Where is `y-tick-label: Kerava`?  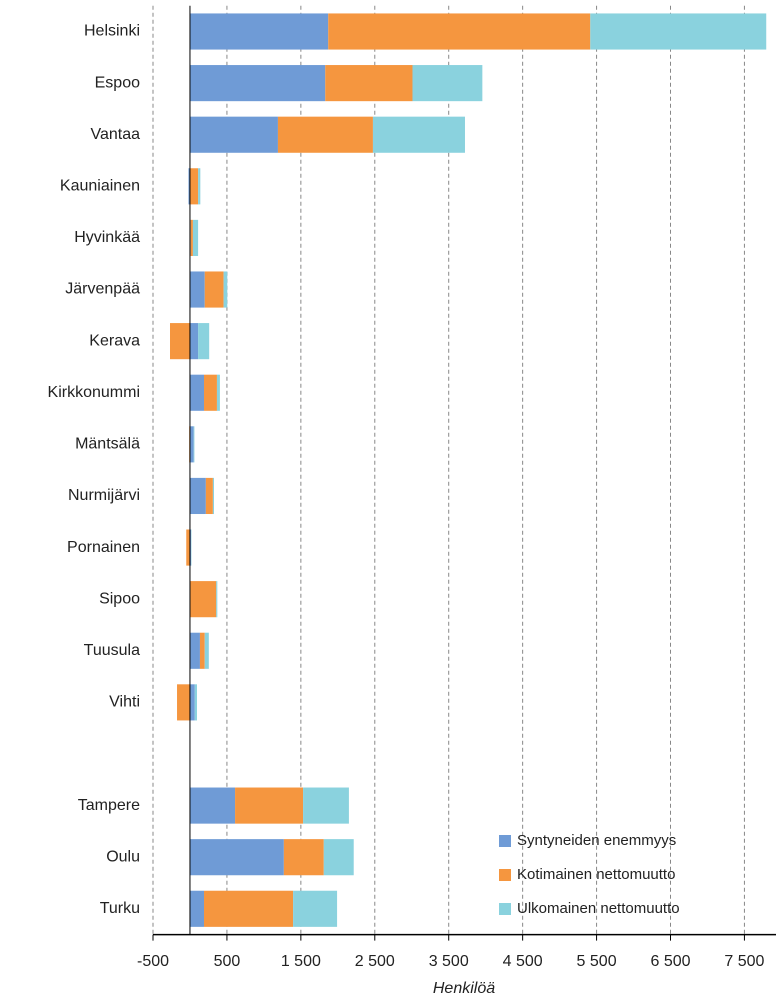
y-tick-label: Kerava is located at coordinates (114, 340).